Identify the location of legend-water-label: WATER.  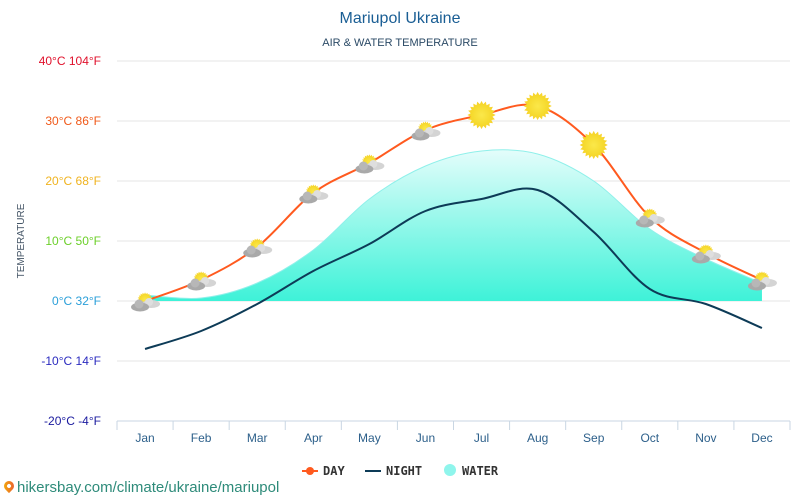
(480, 471).